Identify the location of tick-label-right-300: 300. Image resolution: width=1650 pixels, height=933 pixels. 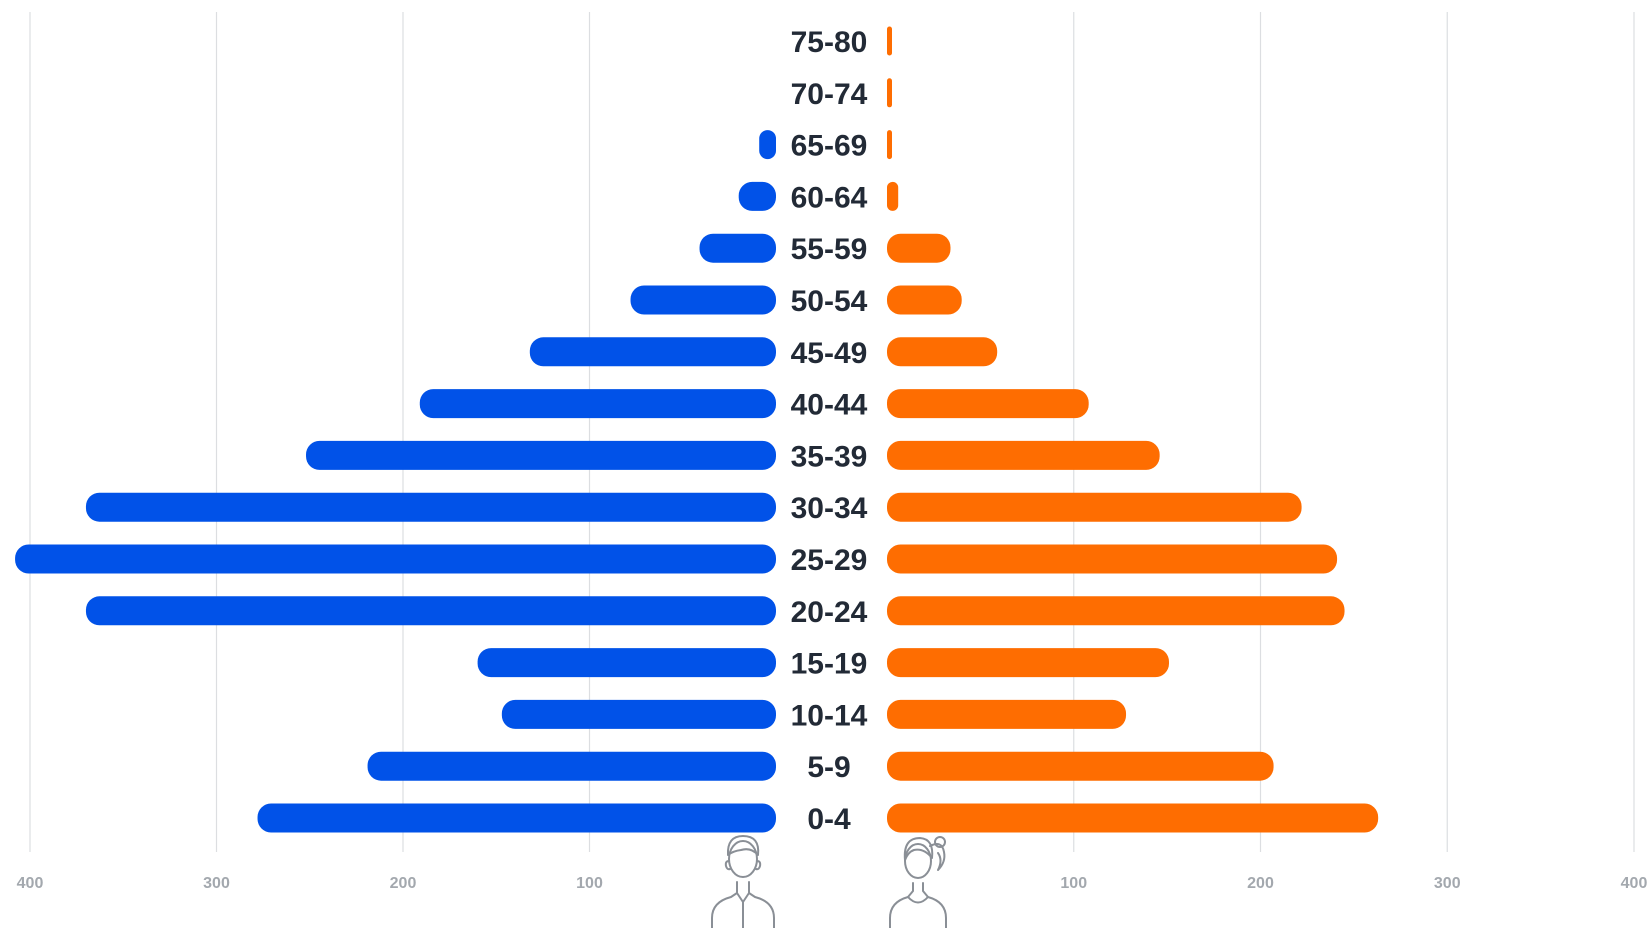
(1447, 883).